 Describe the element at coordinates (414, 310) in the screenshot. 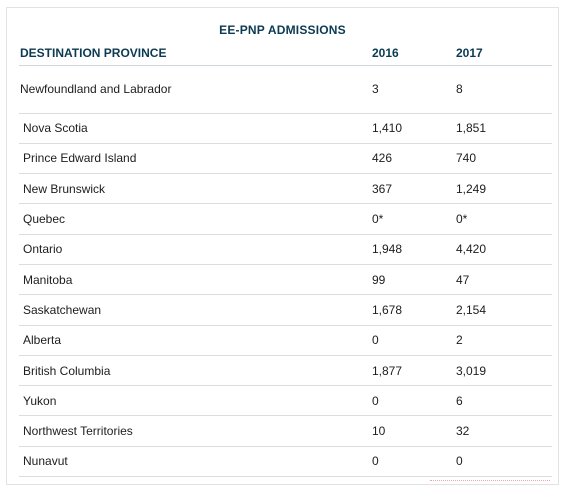

I see `value-2016-cell: 1,678` at that location.